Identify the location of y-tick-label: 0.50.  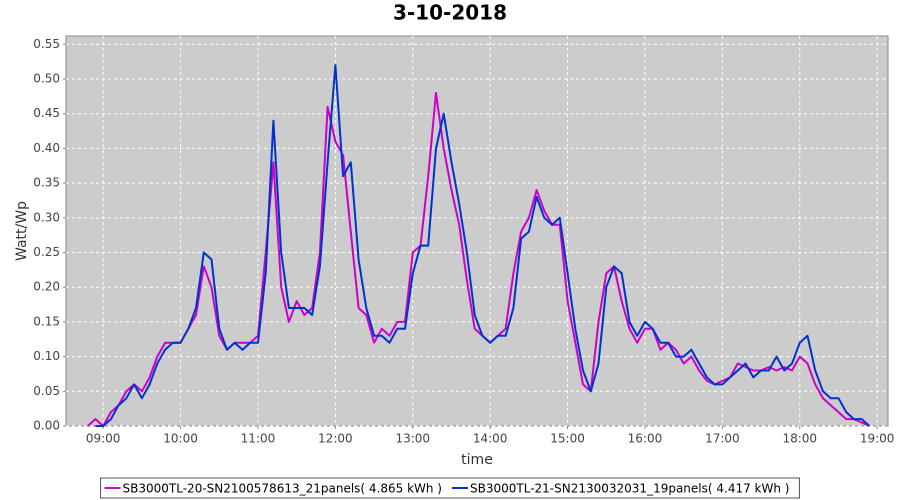
(46, 79).